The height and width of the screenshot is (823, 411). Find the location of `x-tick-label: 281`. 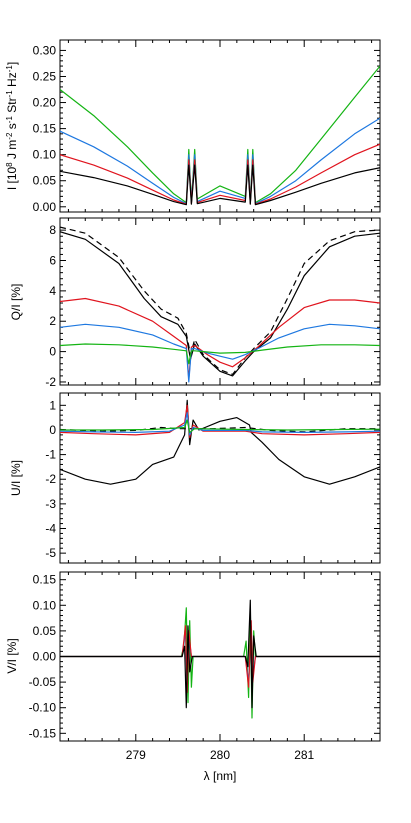

x-tick-label: 281 is located at coordinates (304, 755).